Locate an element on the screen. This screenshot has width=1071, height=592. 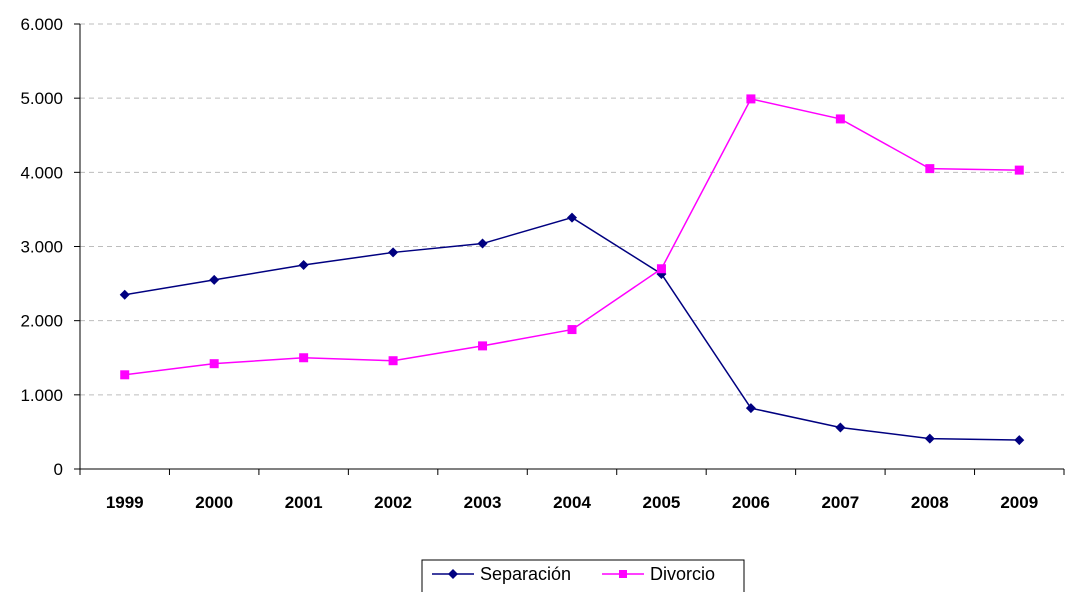
x-tick-label: 2002 is located at coordinates (393, 502).